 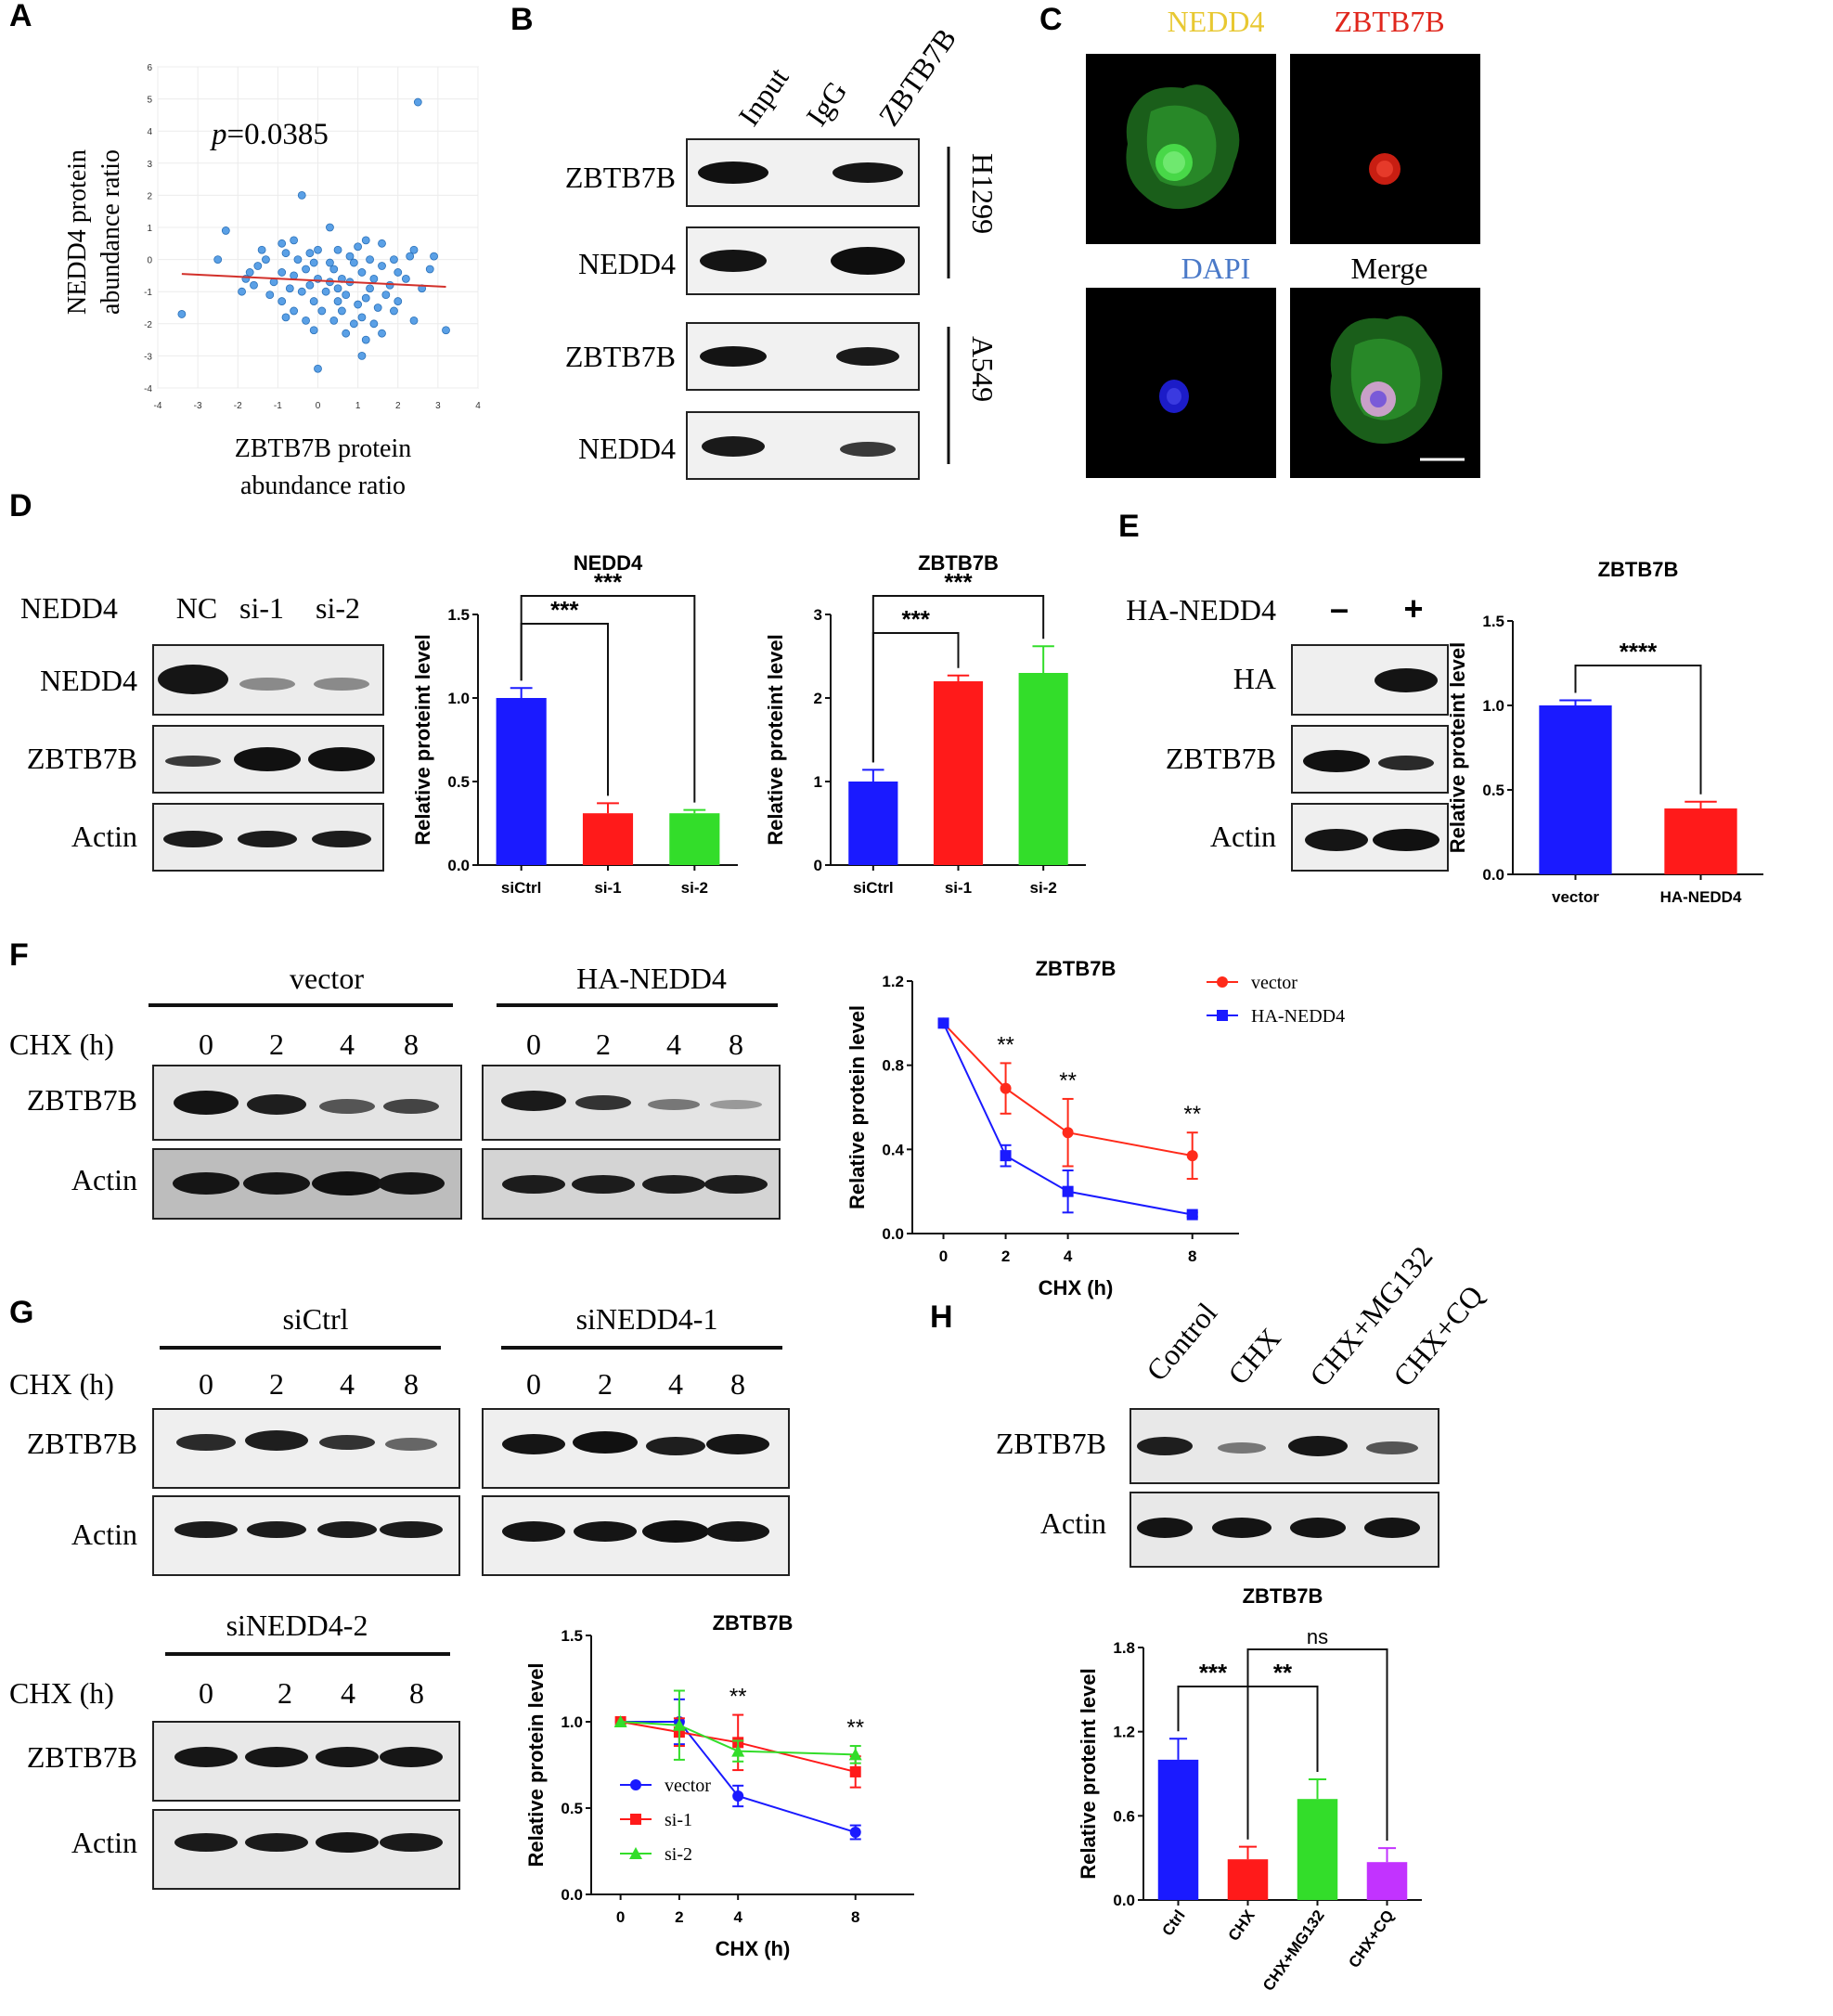 I want to click on scatter-xtick-label: 2, so click(x=398, y=406).